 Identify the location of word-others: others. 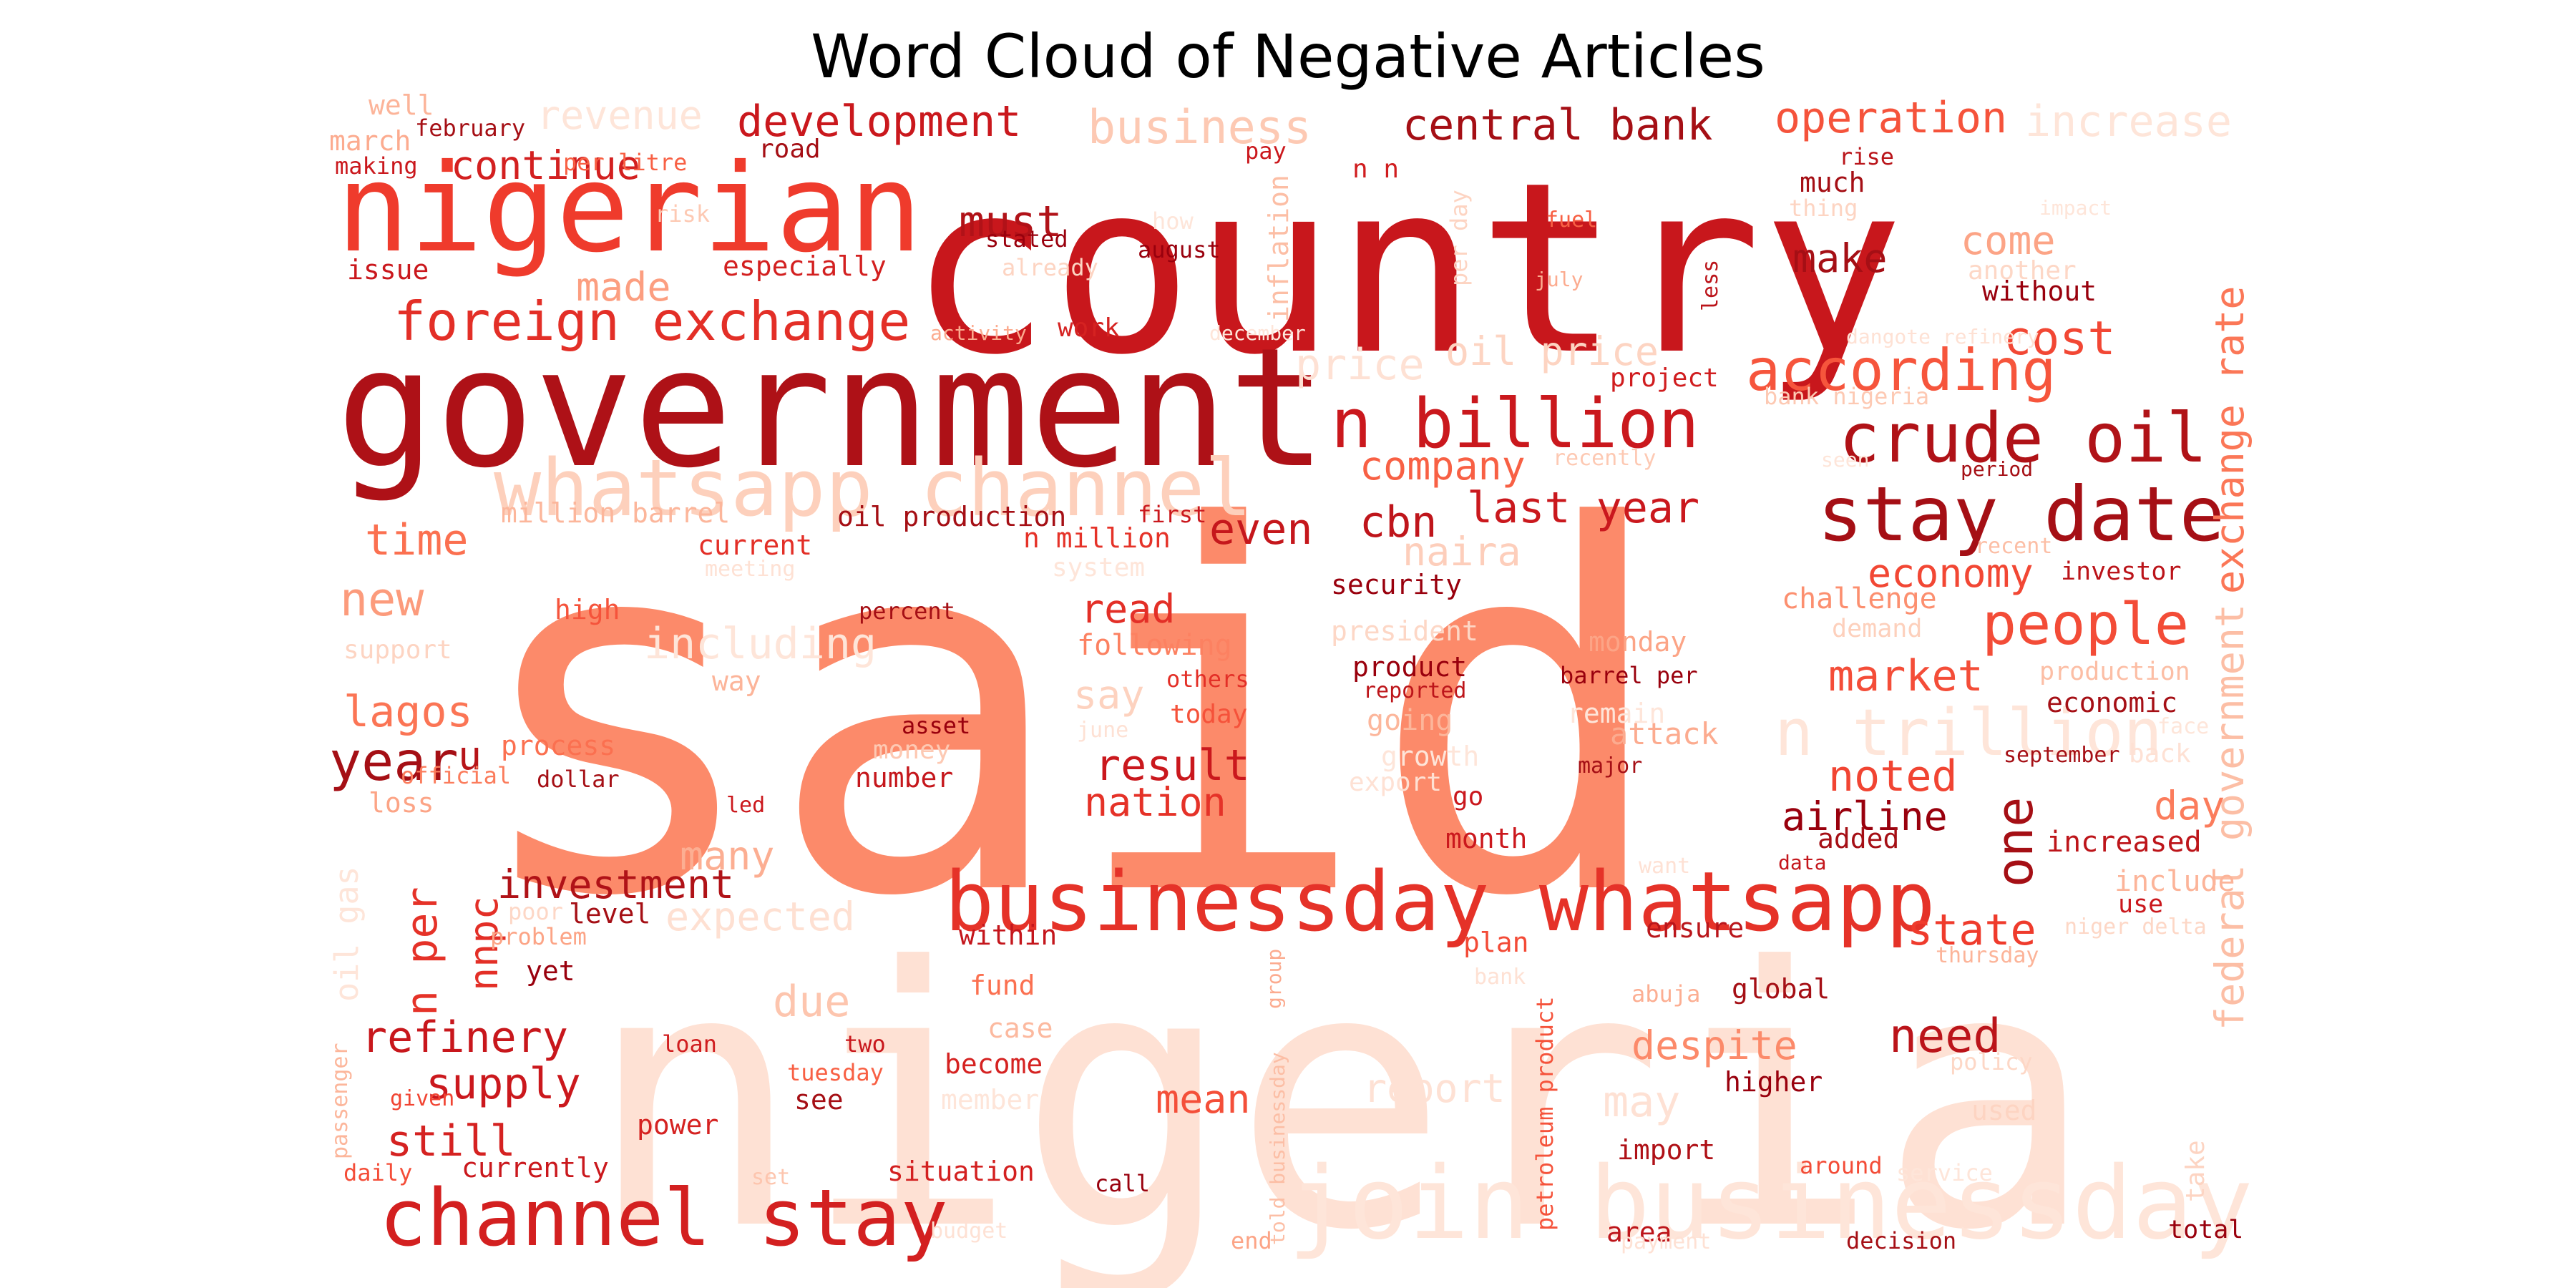
(1207, 679).